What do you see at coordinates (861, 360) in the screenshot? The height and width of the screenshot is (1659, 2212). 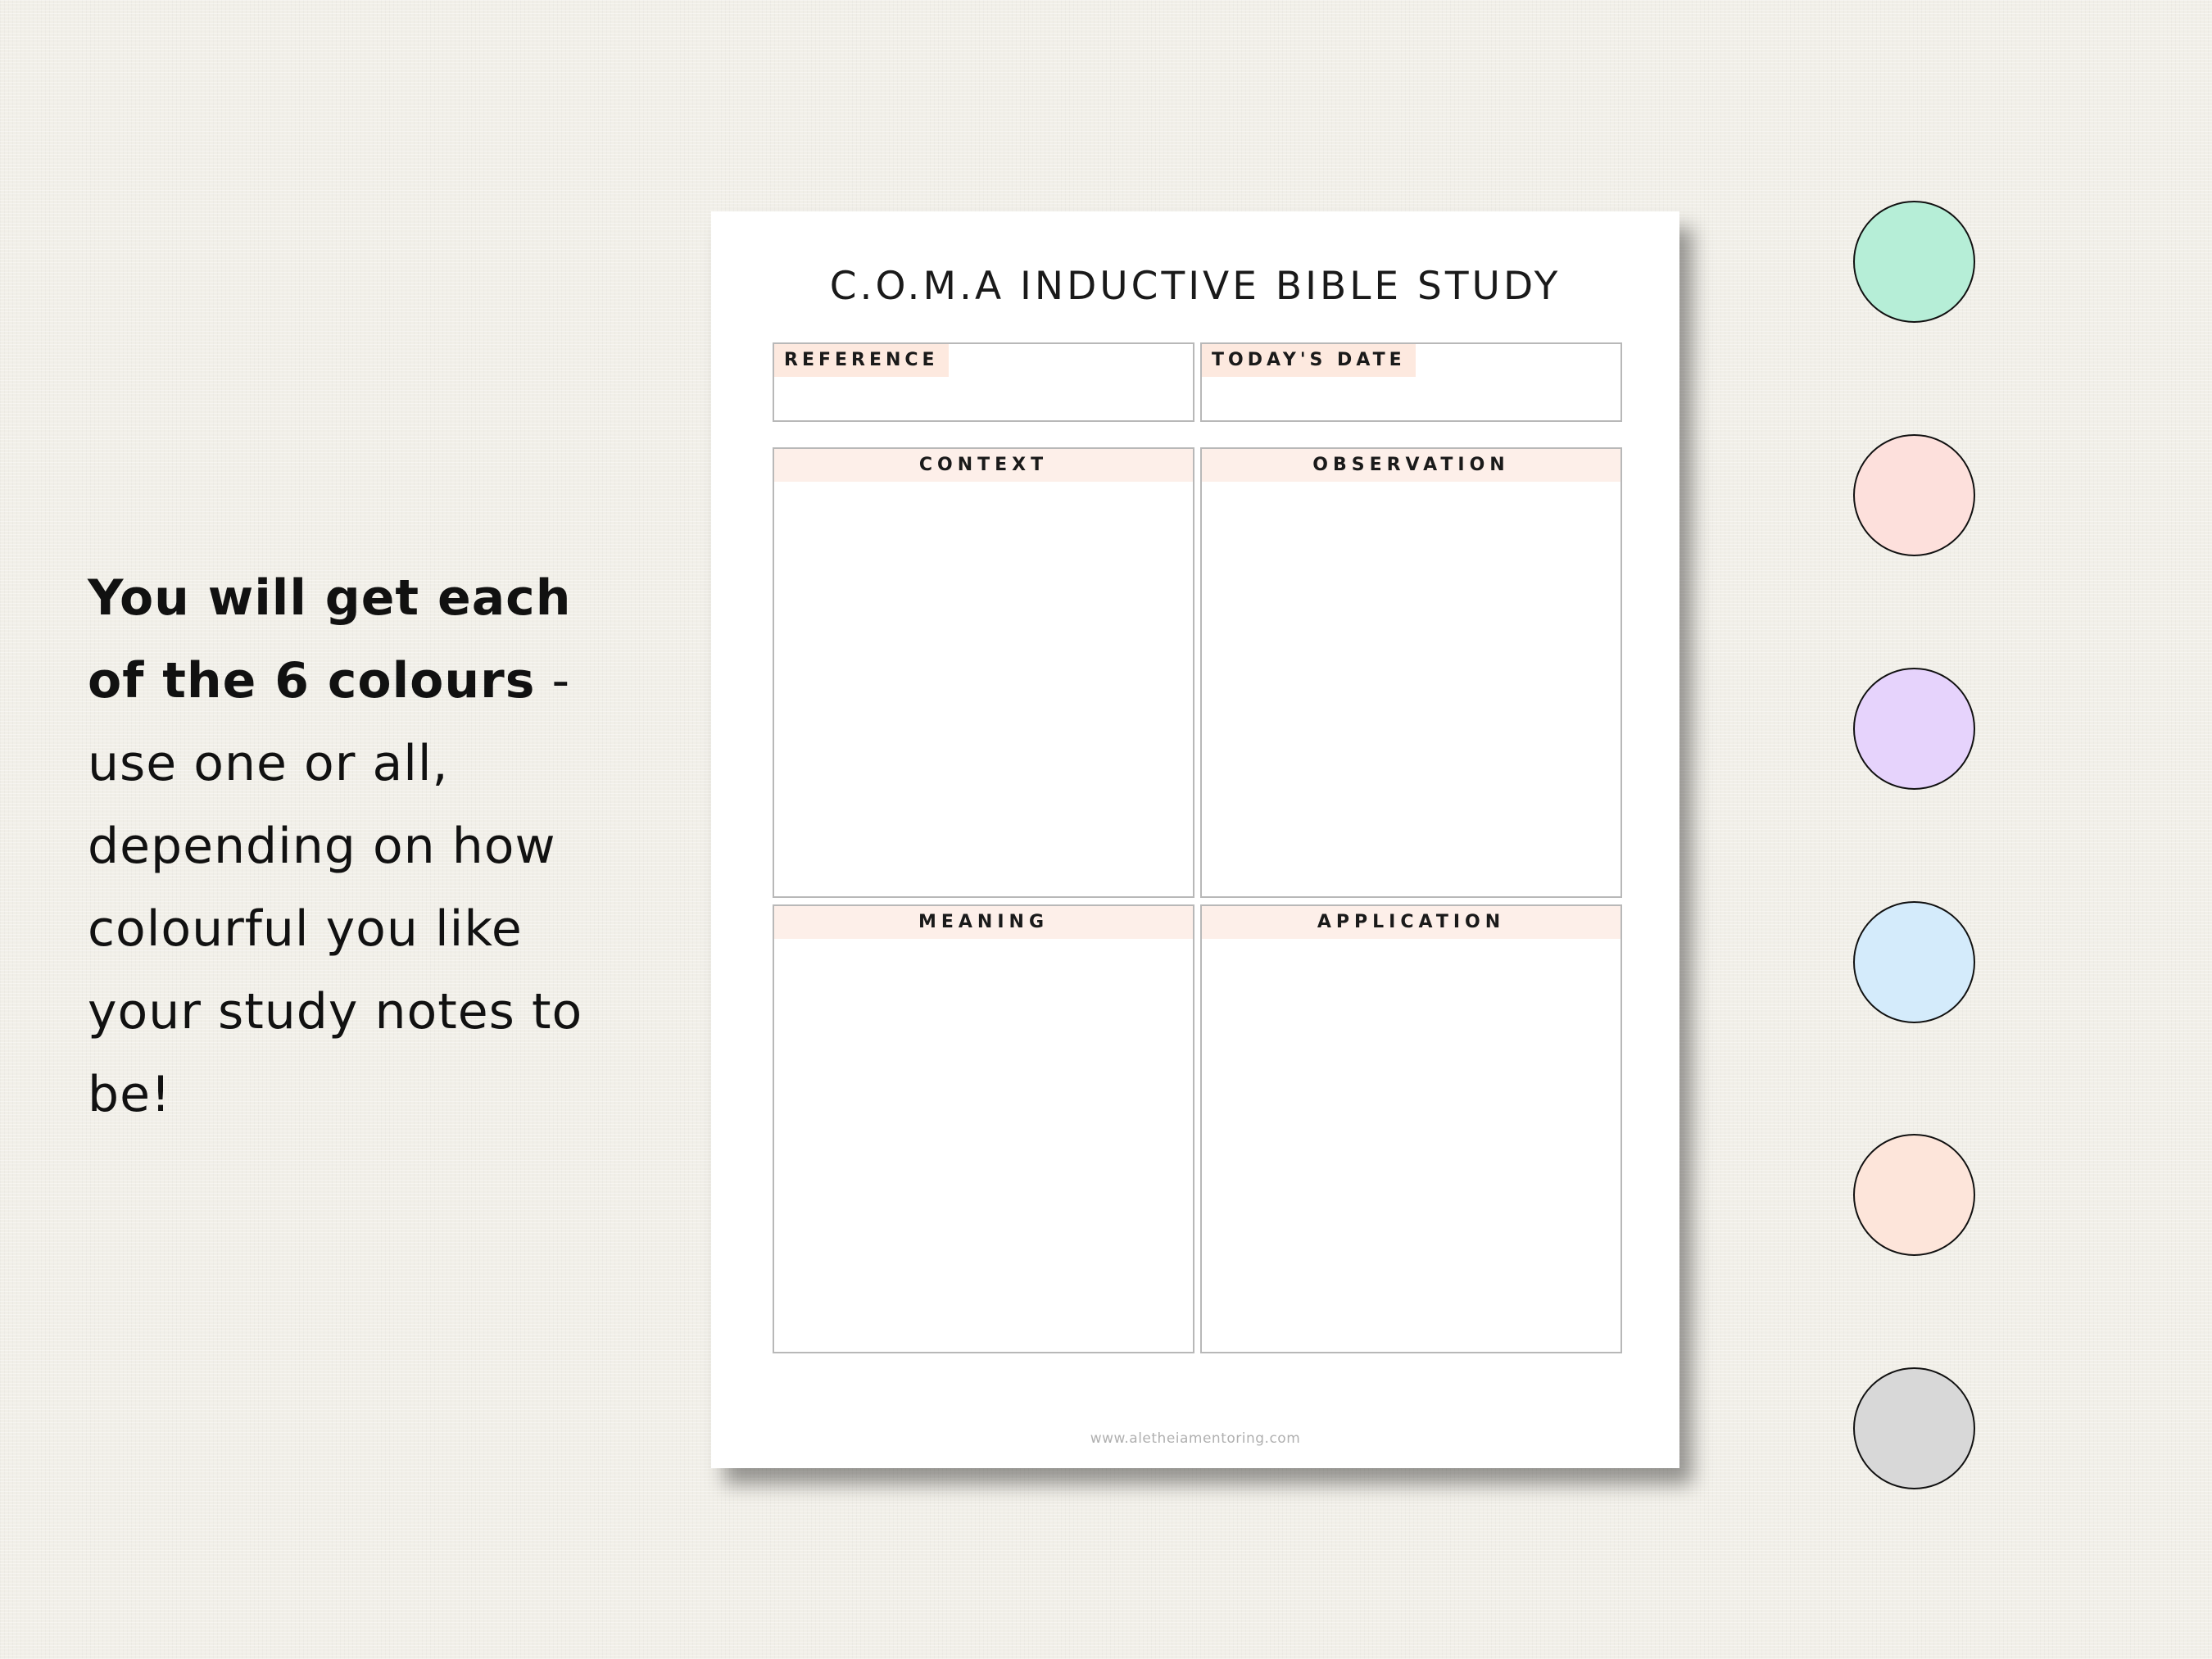 I see `reference-label: REFERENCE` at bounding box center [861, 360].